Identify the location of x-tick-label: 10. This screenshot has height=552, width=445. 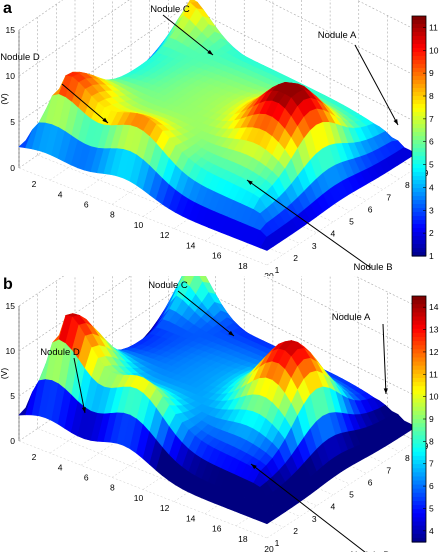
(139, 225).